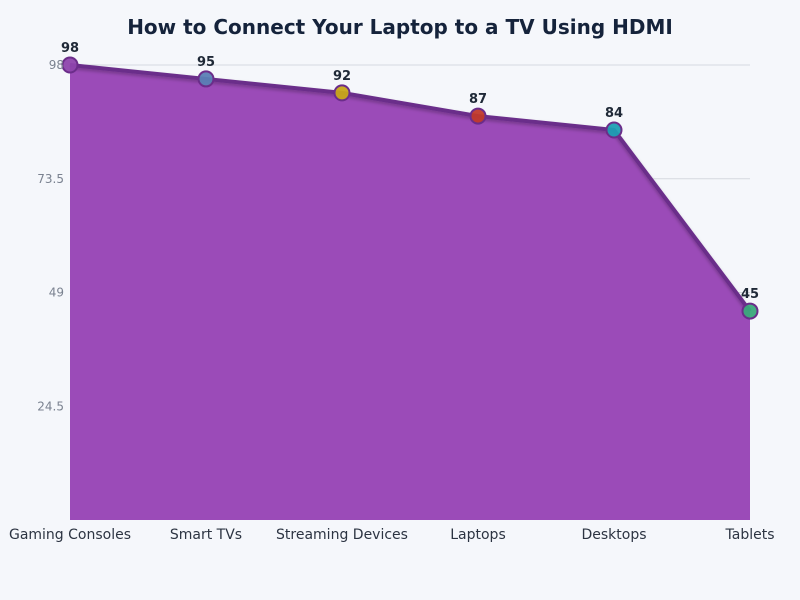  What do you see at coordinates (342, 535) in the screenshot?
I see `x-tick-label: Streaming Devices` at bounding box center [342, 535].